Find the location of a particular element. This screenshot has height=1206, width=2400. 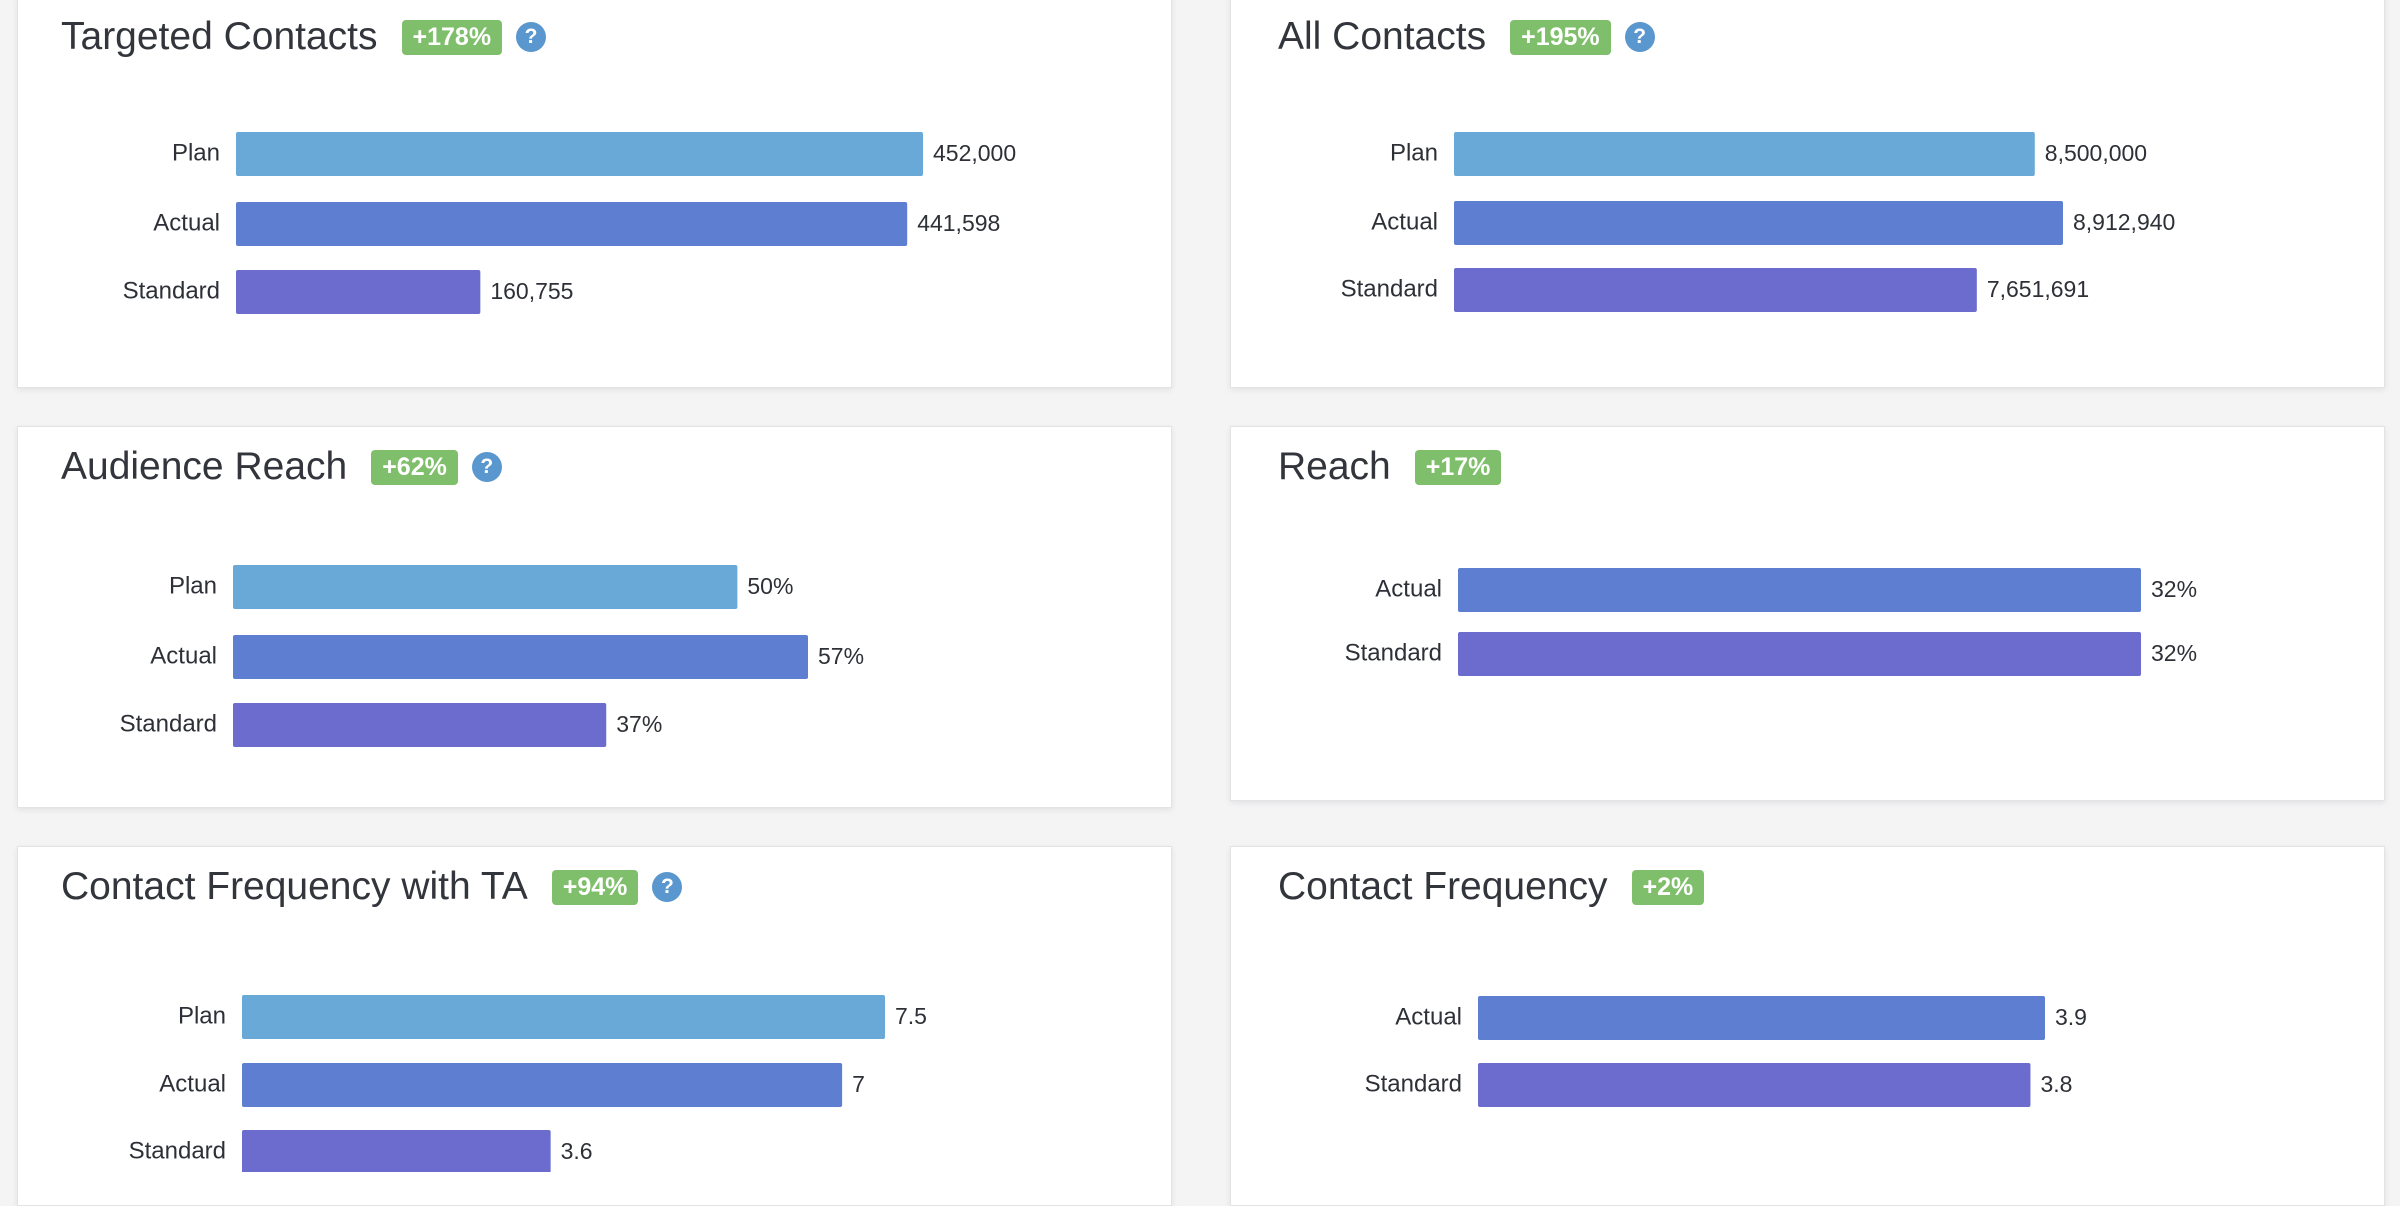

change-badge: +17% is located at coordinates (1458, 467).